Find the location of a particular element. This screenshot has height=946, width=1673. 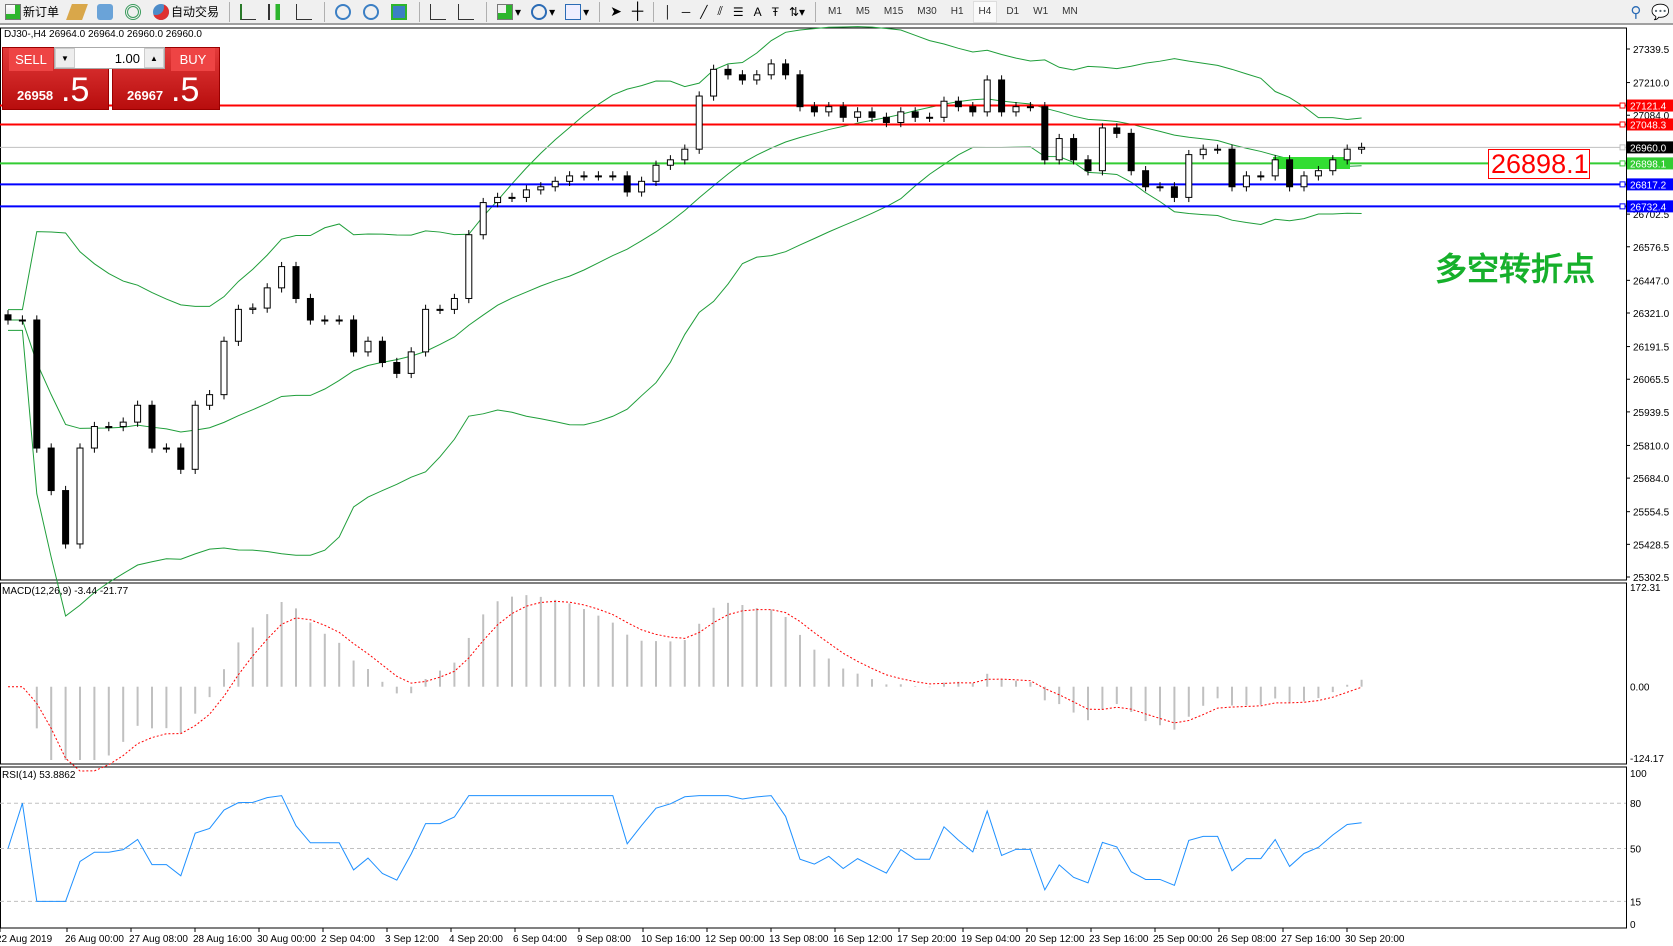

line-chart-button is located at coordinates (305, 12).